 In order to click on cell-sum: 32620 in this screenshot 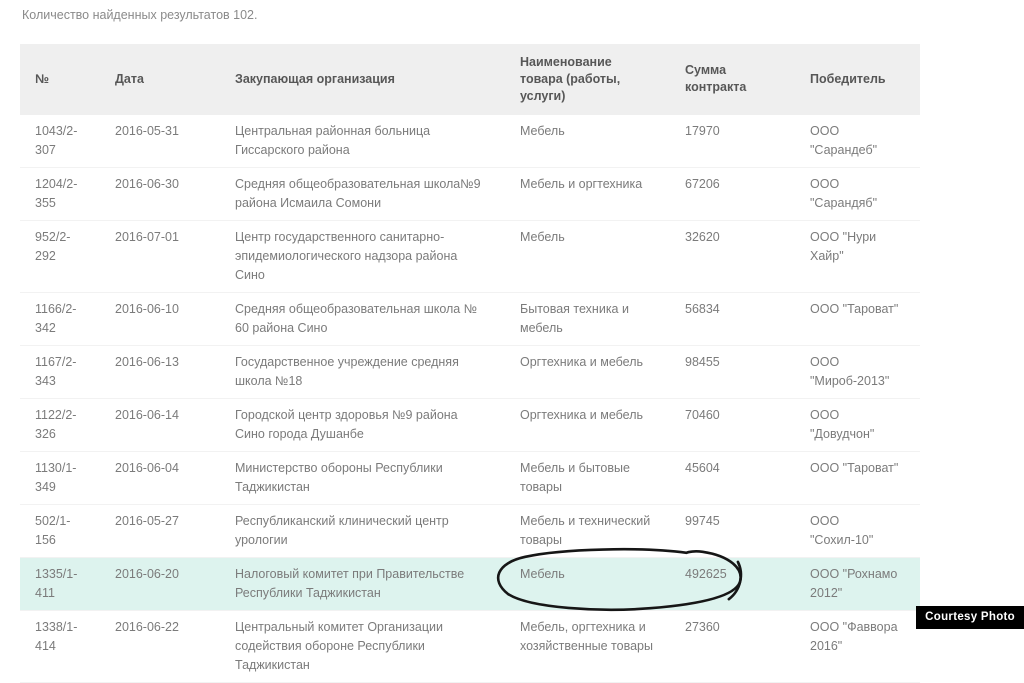, I will do `click(732, 256)`.